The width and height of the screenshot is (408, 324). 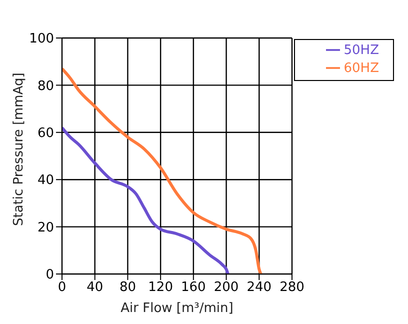 I want to click on y-tick-label: 60, so click(x=45, y=134).